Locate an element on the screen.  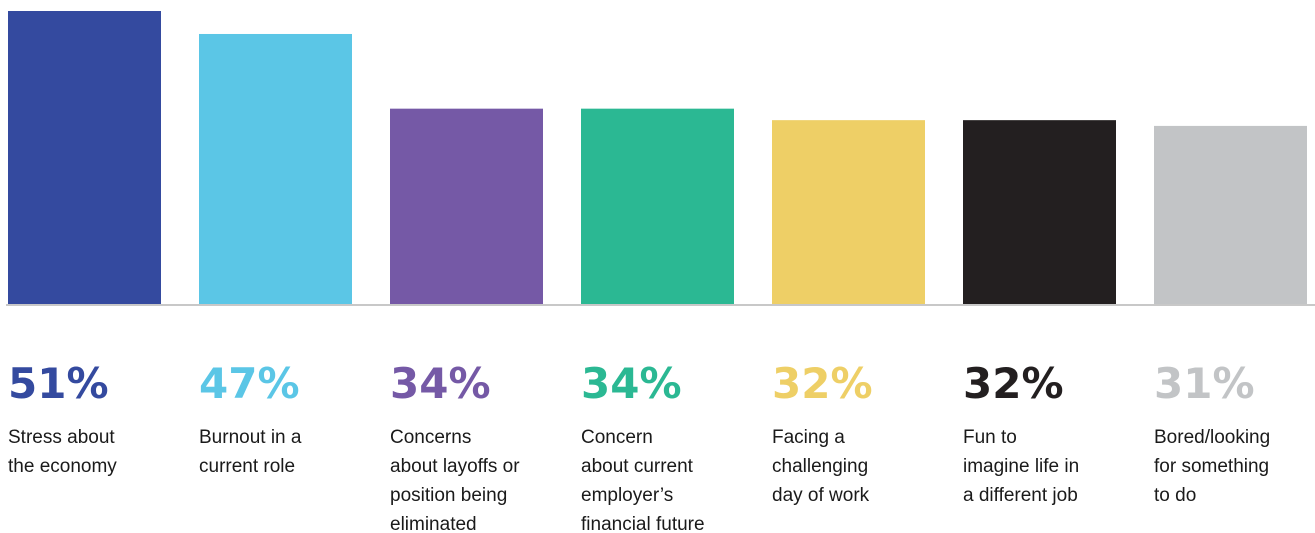
category-label-line: current role is located at coordinates (247, 466).